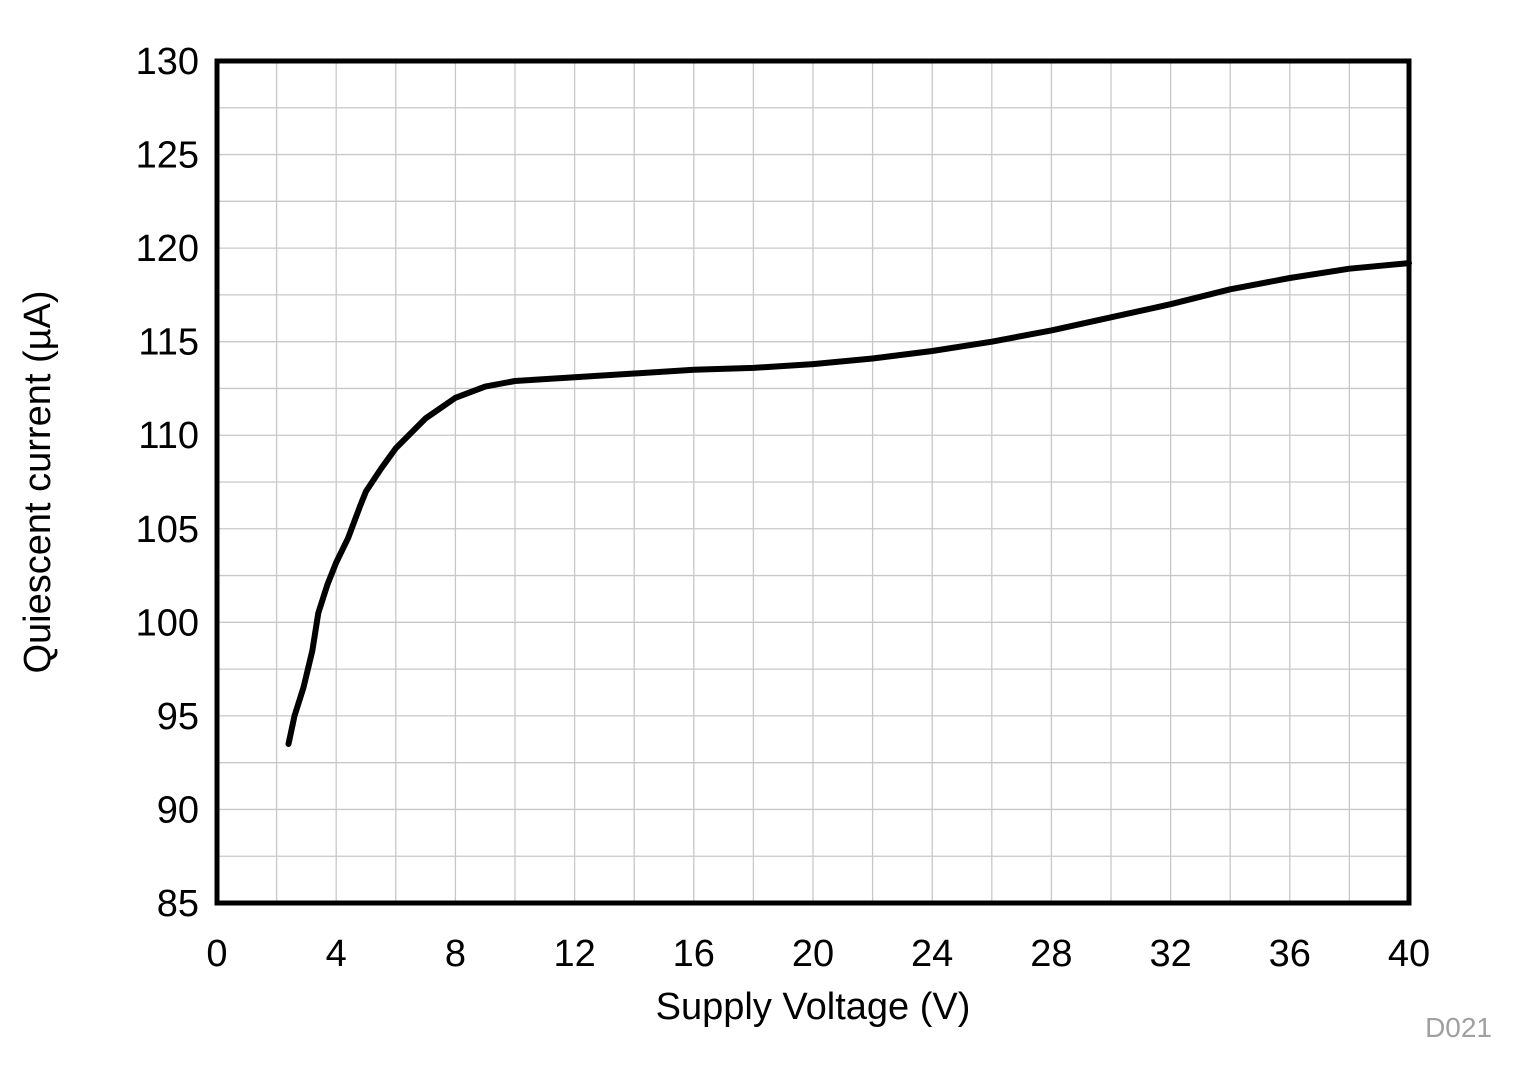  I want to click on y-tick-labels: 85 90 95 100 105 110 115 120 125 130, so click(167, 483).